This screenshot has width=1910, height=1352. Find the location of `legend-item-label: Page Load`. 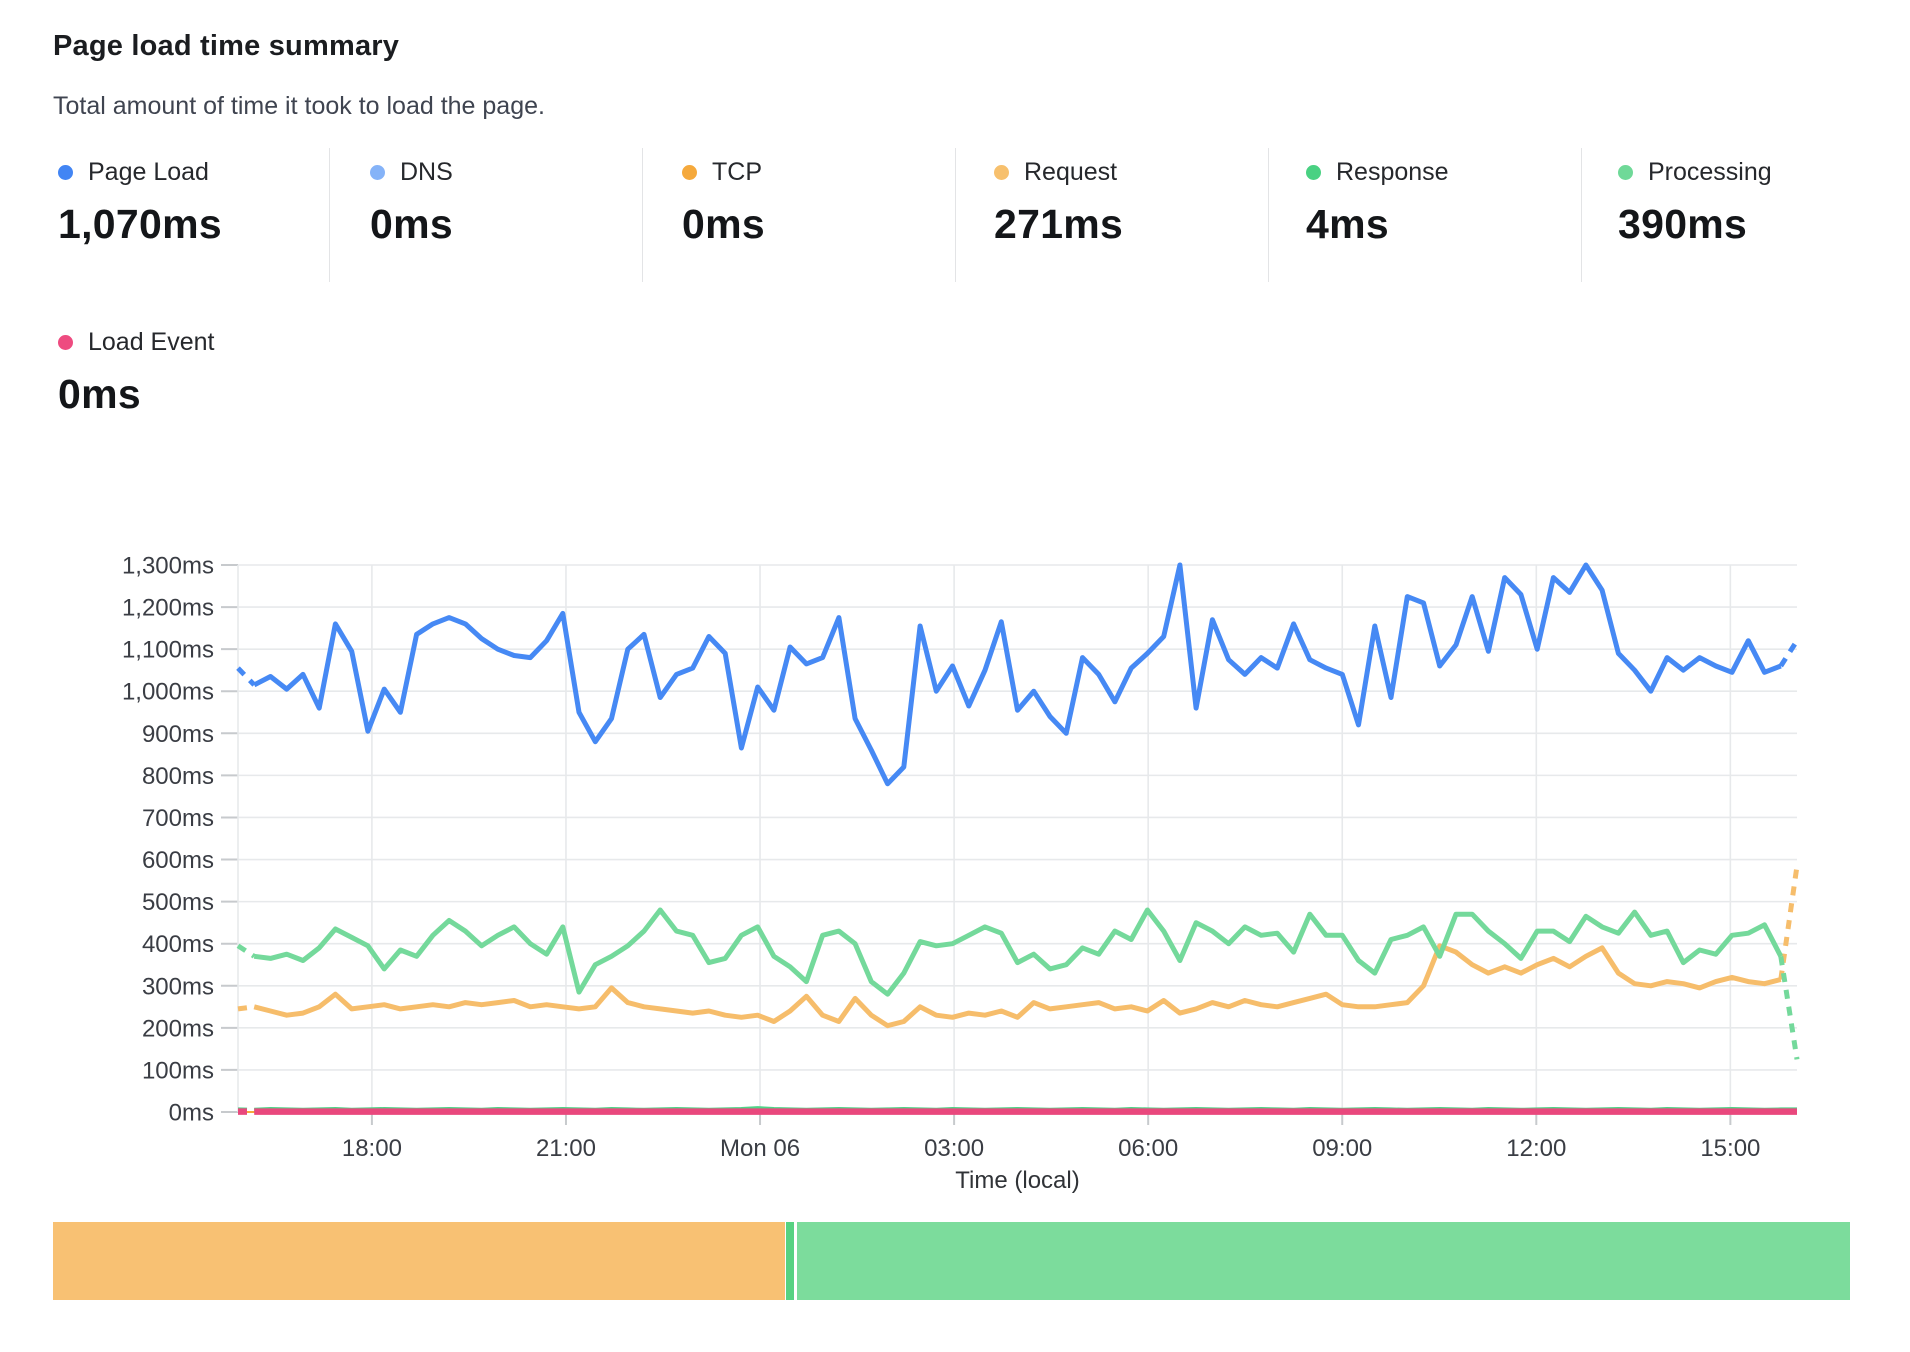

legend-item-label: Page Load is located at coordinates (148, 172).